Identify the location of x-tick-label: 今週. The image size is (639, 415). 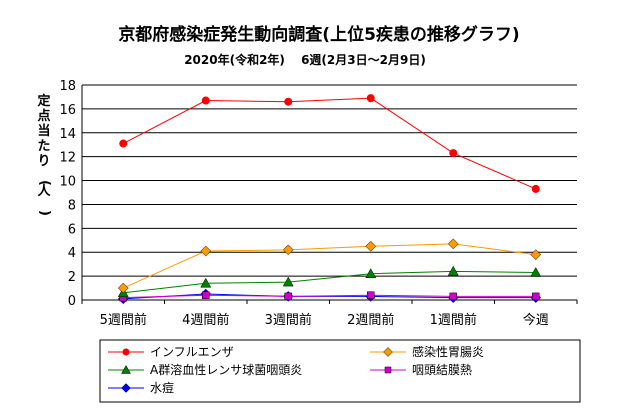
(536, 320).